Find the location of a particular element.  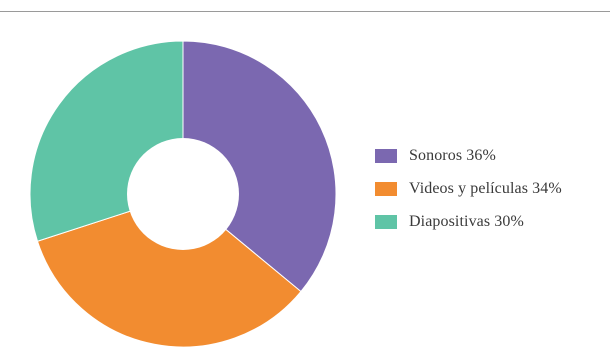

legend-label: Diapositivas 30% is located at coordinates (466, 221).